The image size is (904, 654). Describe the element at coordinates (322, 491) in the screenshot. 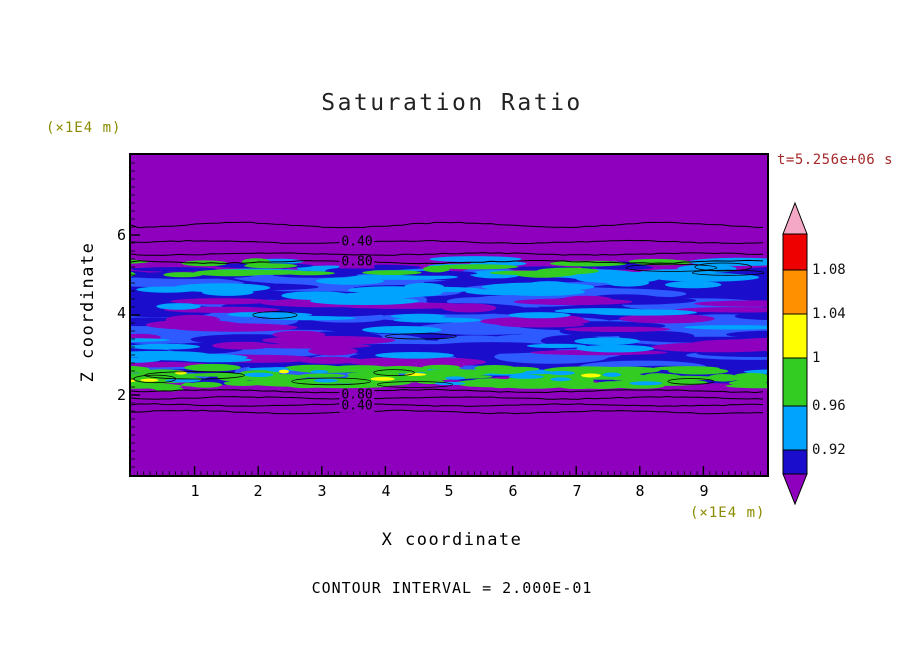

I see `x-tick-label: 3` at that location.